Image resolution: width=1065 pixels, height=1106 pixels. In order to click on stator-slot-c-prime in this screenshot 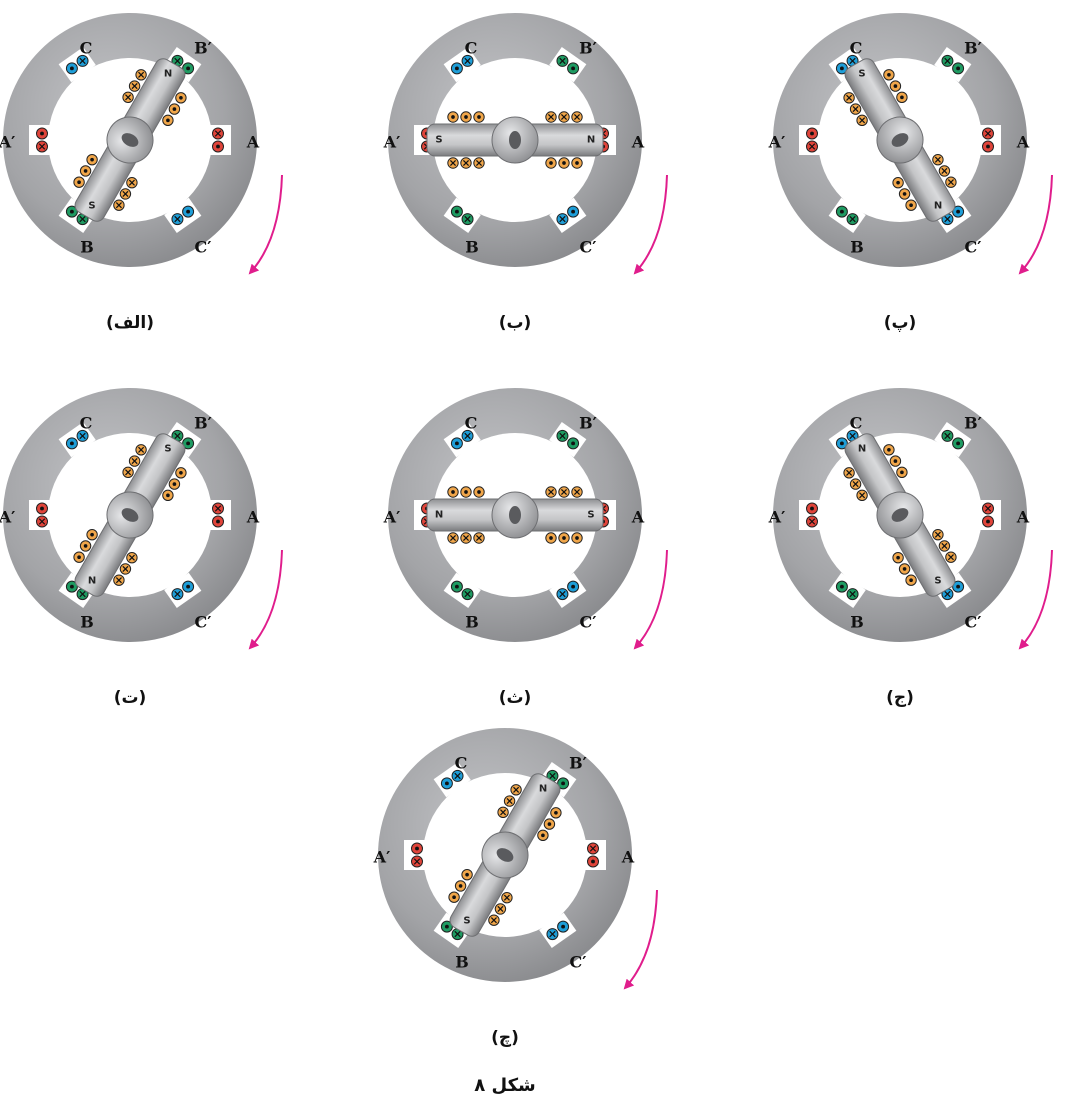, I will do `click(183, 590)`.